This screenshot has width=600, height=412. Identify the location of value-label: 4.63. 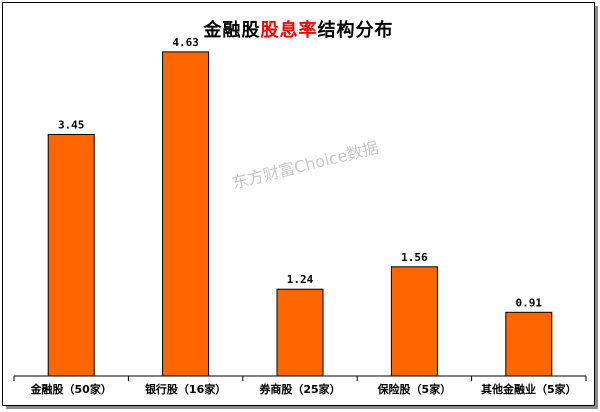
(185, 42).